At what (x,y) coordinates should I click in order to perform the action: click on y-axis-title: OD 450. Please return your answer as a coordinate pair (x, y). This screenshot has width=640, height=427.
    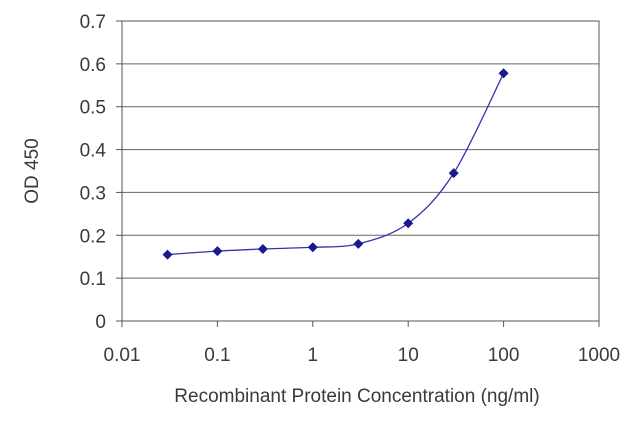
    Looking at the image, I should click on (32, 170).